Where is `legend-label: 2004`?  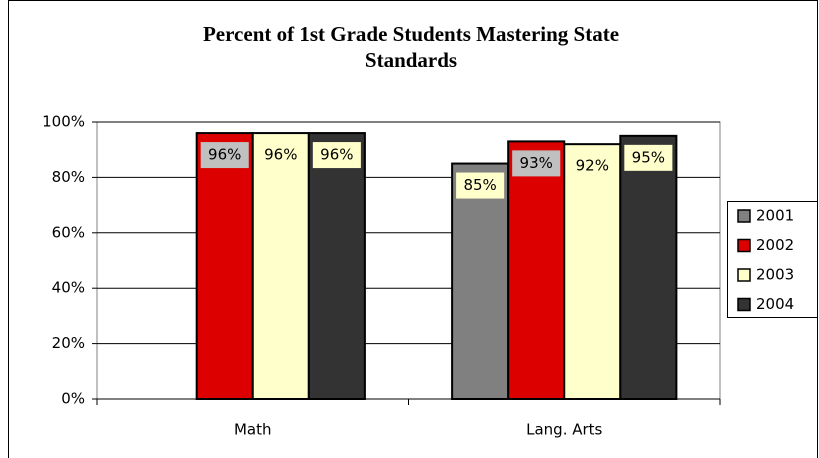
legend-label: 2004 is located at coordinates (775, 304).